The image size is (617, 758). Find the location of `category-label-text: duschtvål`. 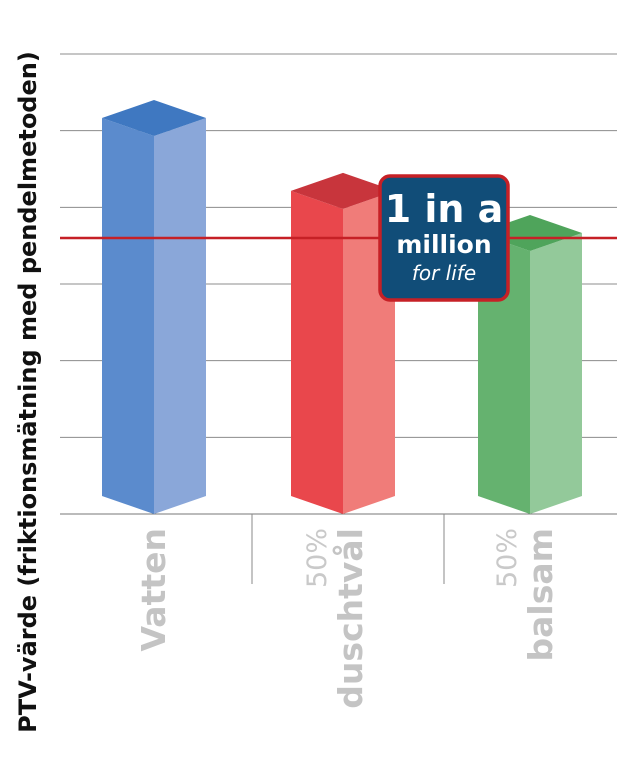

category-label-text: duschtvål is located at coordinates (350, 618).